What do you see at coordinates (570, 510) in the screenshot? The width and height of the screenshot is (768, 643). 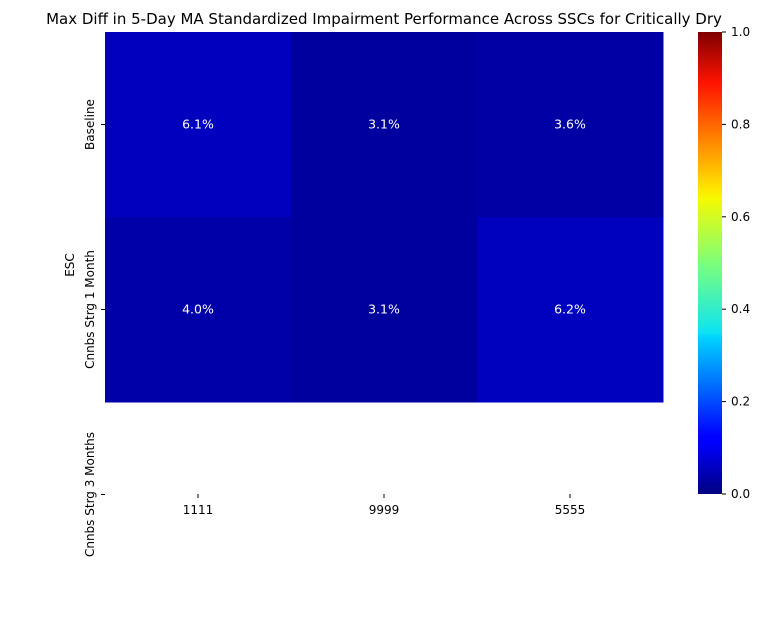 I see `x-tick-label: 5555` at bounding box center [570, 510].